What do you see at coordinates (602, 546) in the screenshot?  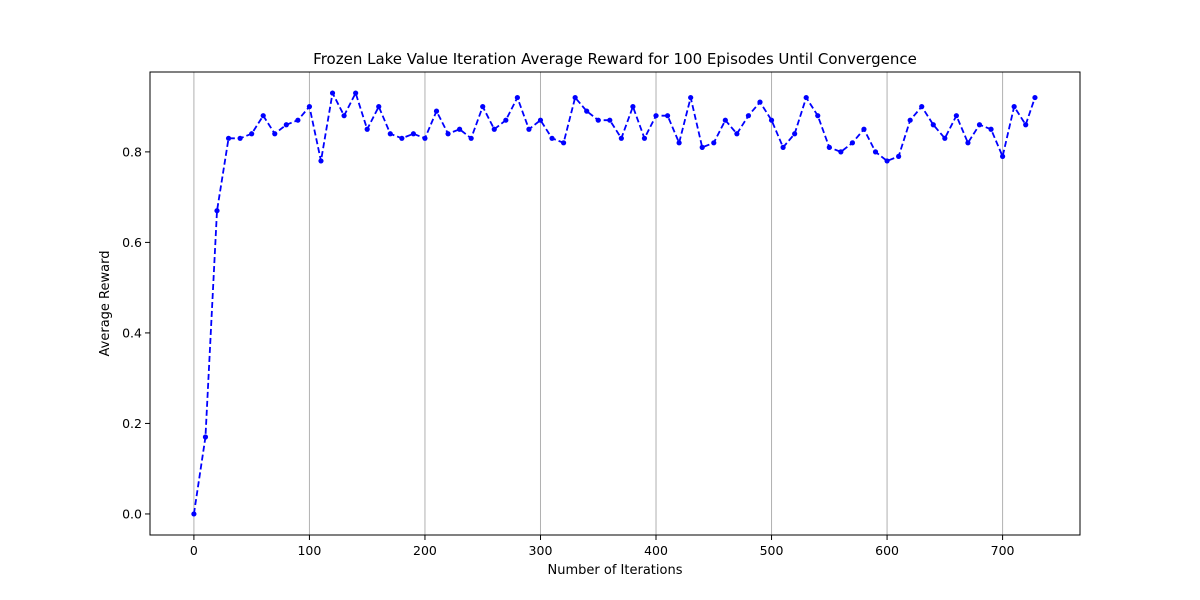 I see `x-axis: 0 100 200 300 400 500 600 700` at bounding box center [602, 546].